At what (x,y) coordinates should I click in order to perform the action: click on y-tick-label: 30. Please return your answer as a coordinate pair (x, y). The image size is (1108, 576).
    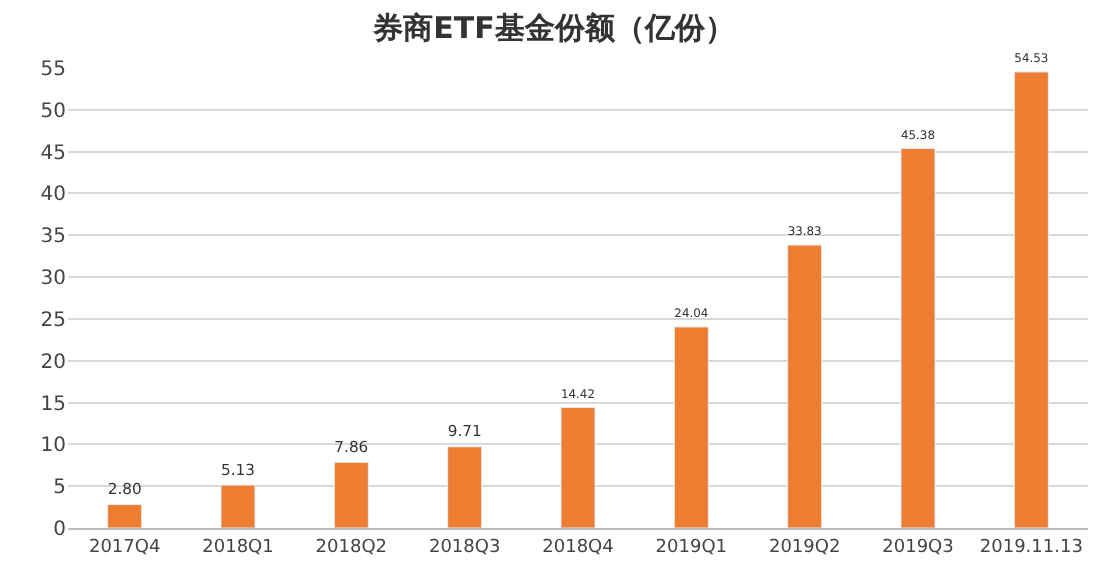
    Looking at the image, I should click on (53, 279).